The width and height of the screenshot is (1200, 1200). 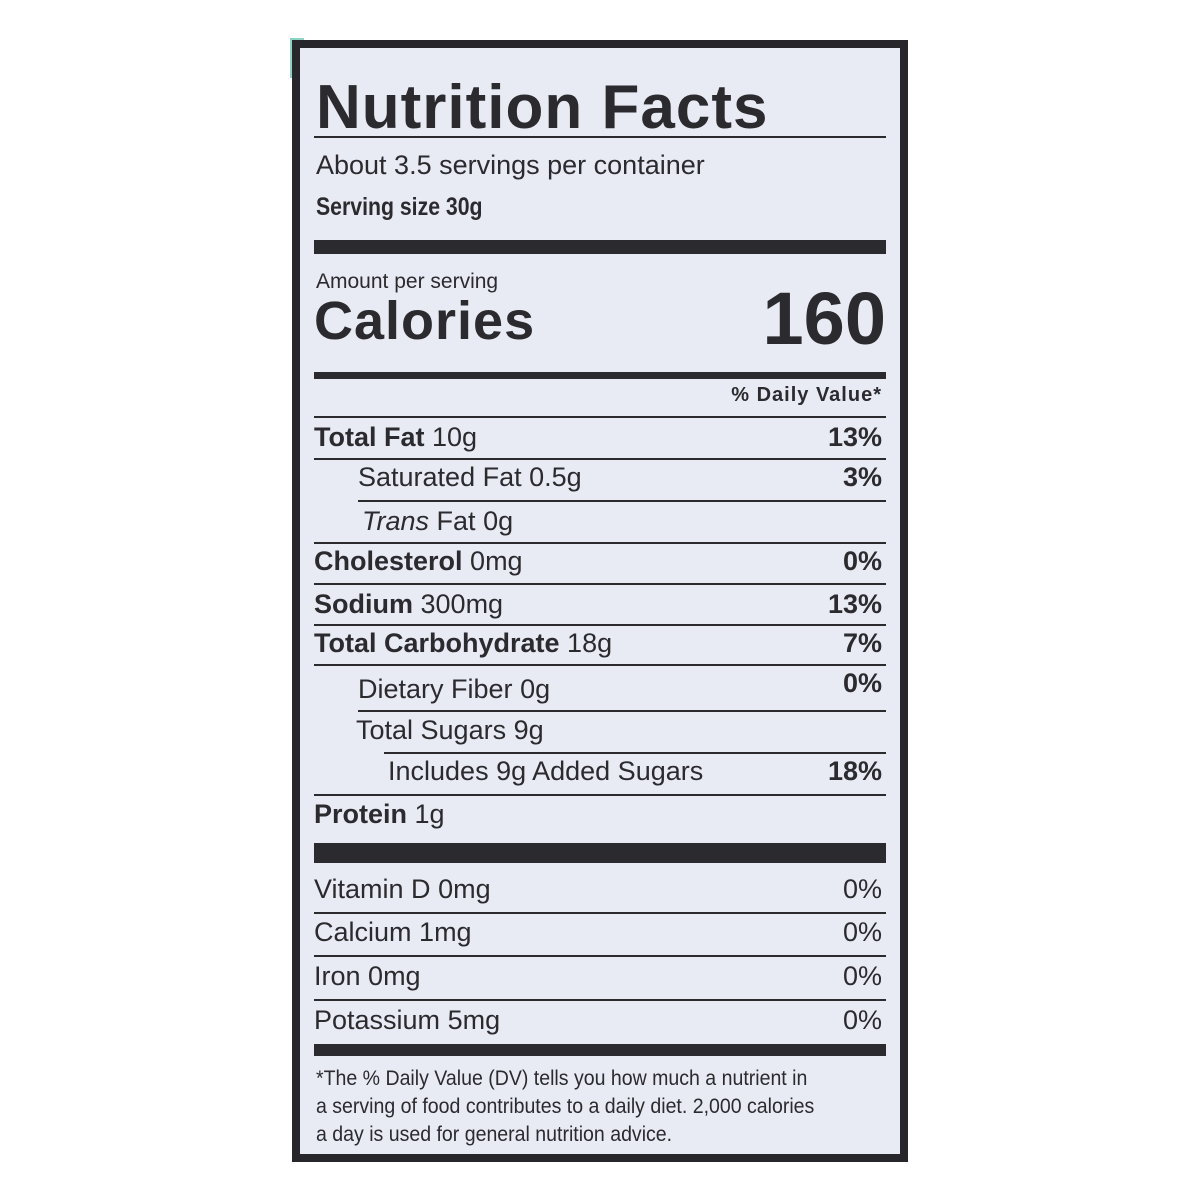 I want to click on nutrient-row-total-fat: Total Fat 10g 13%, so click(x=598, y=437).